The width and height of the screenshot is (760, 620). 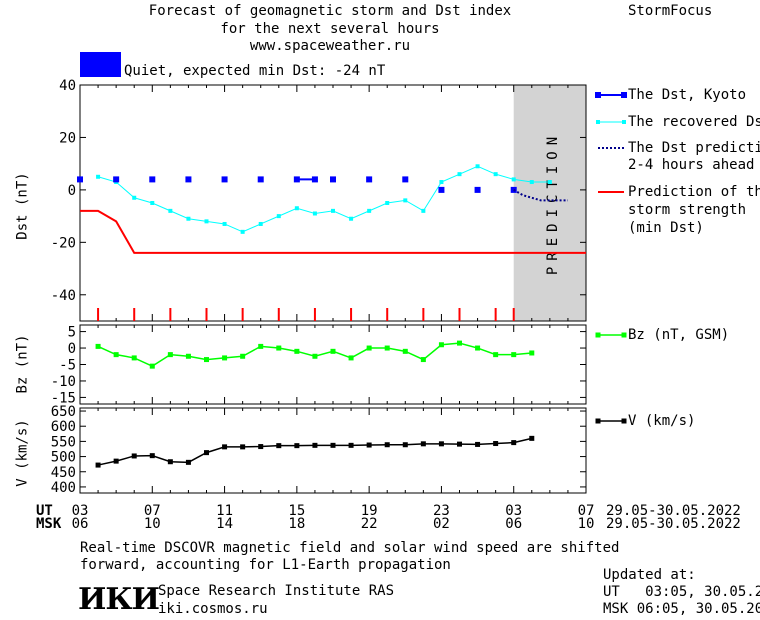 I want to click on y-tick-label: 450, so click(x=63, y=473).